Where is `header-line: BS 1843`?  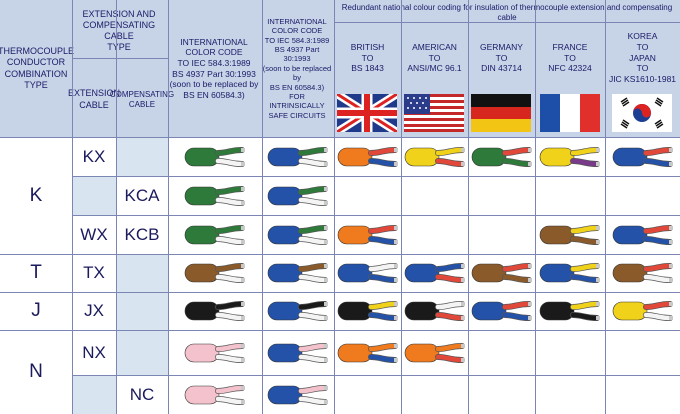
header-line: BS 1843 is located at coordinates (367, 68).